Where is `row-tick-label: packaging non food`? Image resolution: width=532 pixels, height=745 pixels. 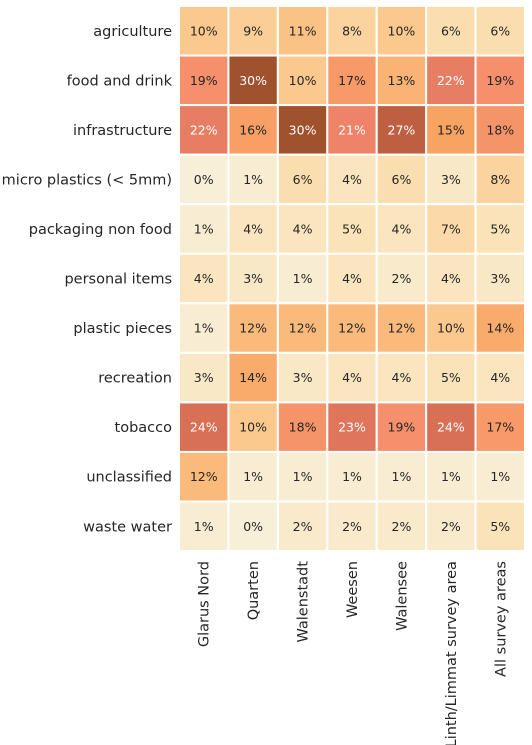
row-tick-label: packaging non food is located at coordinates (100, 230).